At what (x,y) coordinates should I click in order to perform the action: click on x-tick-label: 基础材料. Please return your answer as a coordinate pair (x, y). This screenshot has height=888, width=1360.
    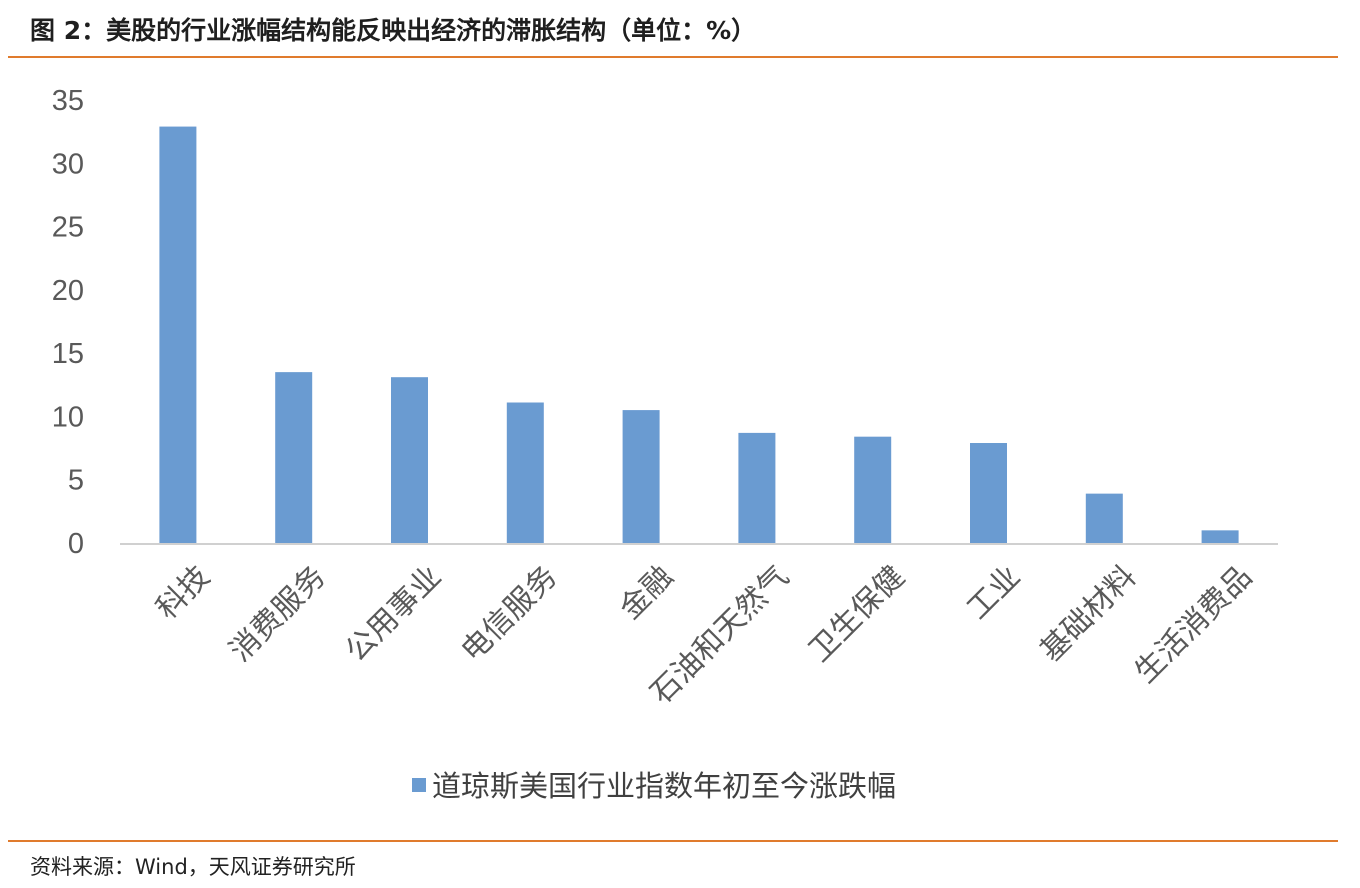
    Looking at the image, I should click on (1089, 614).